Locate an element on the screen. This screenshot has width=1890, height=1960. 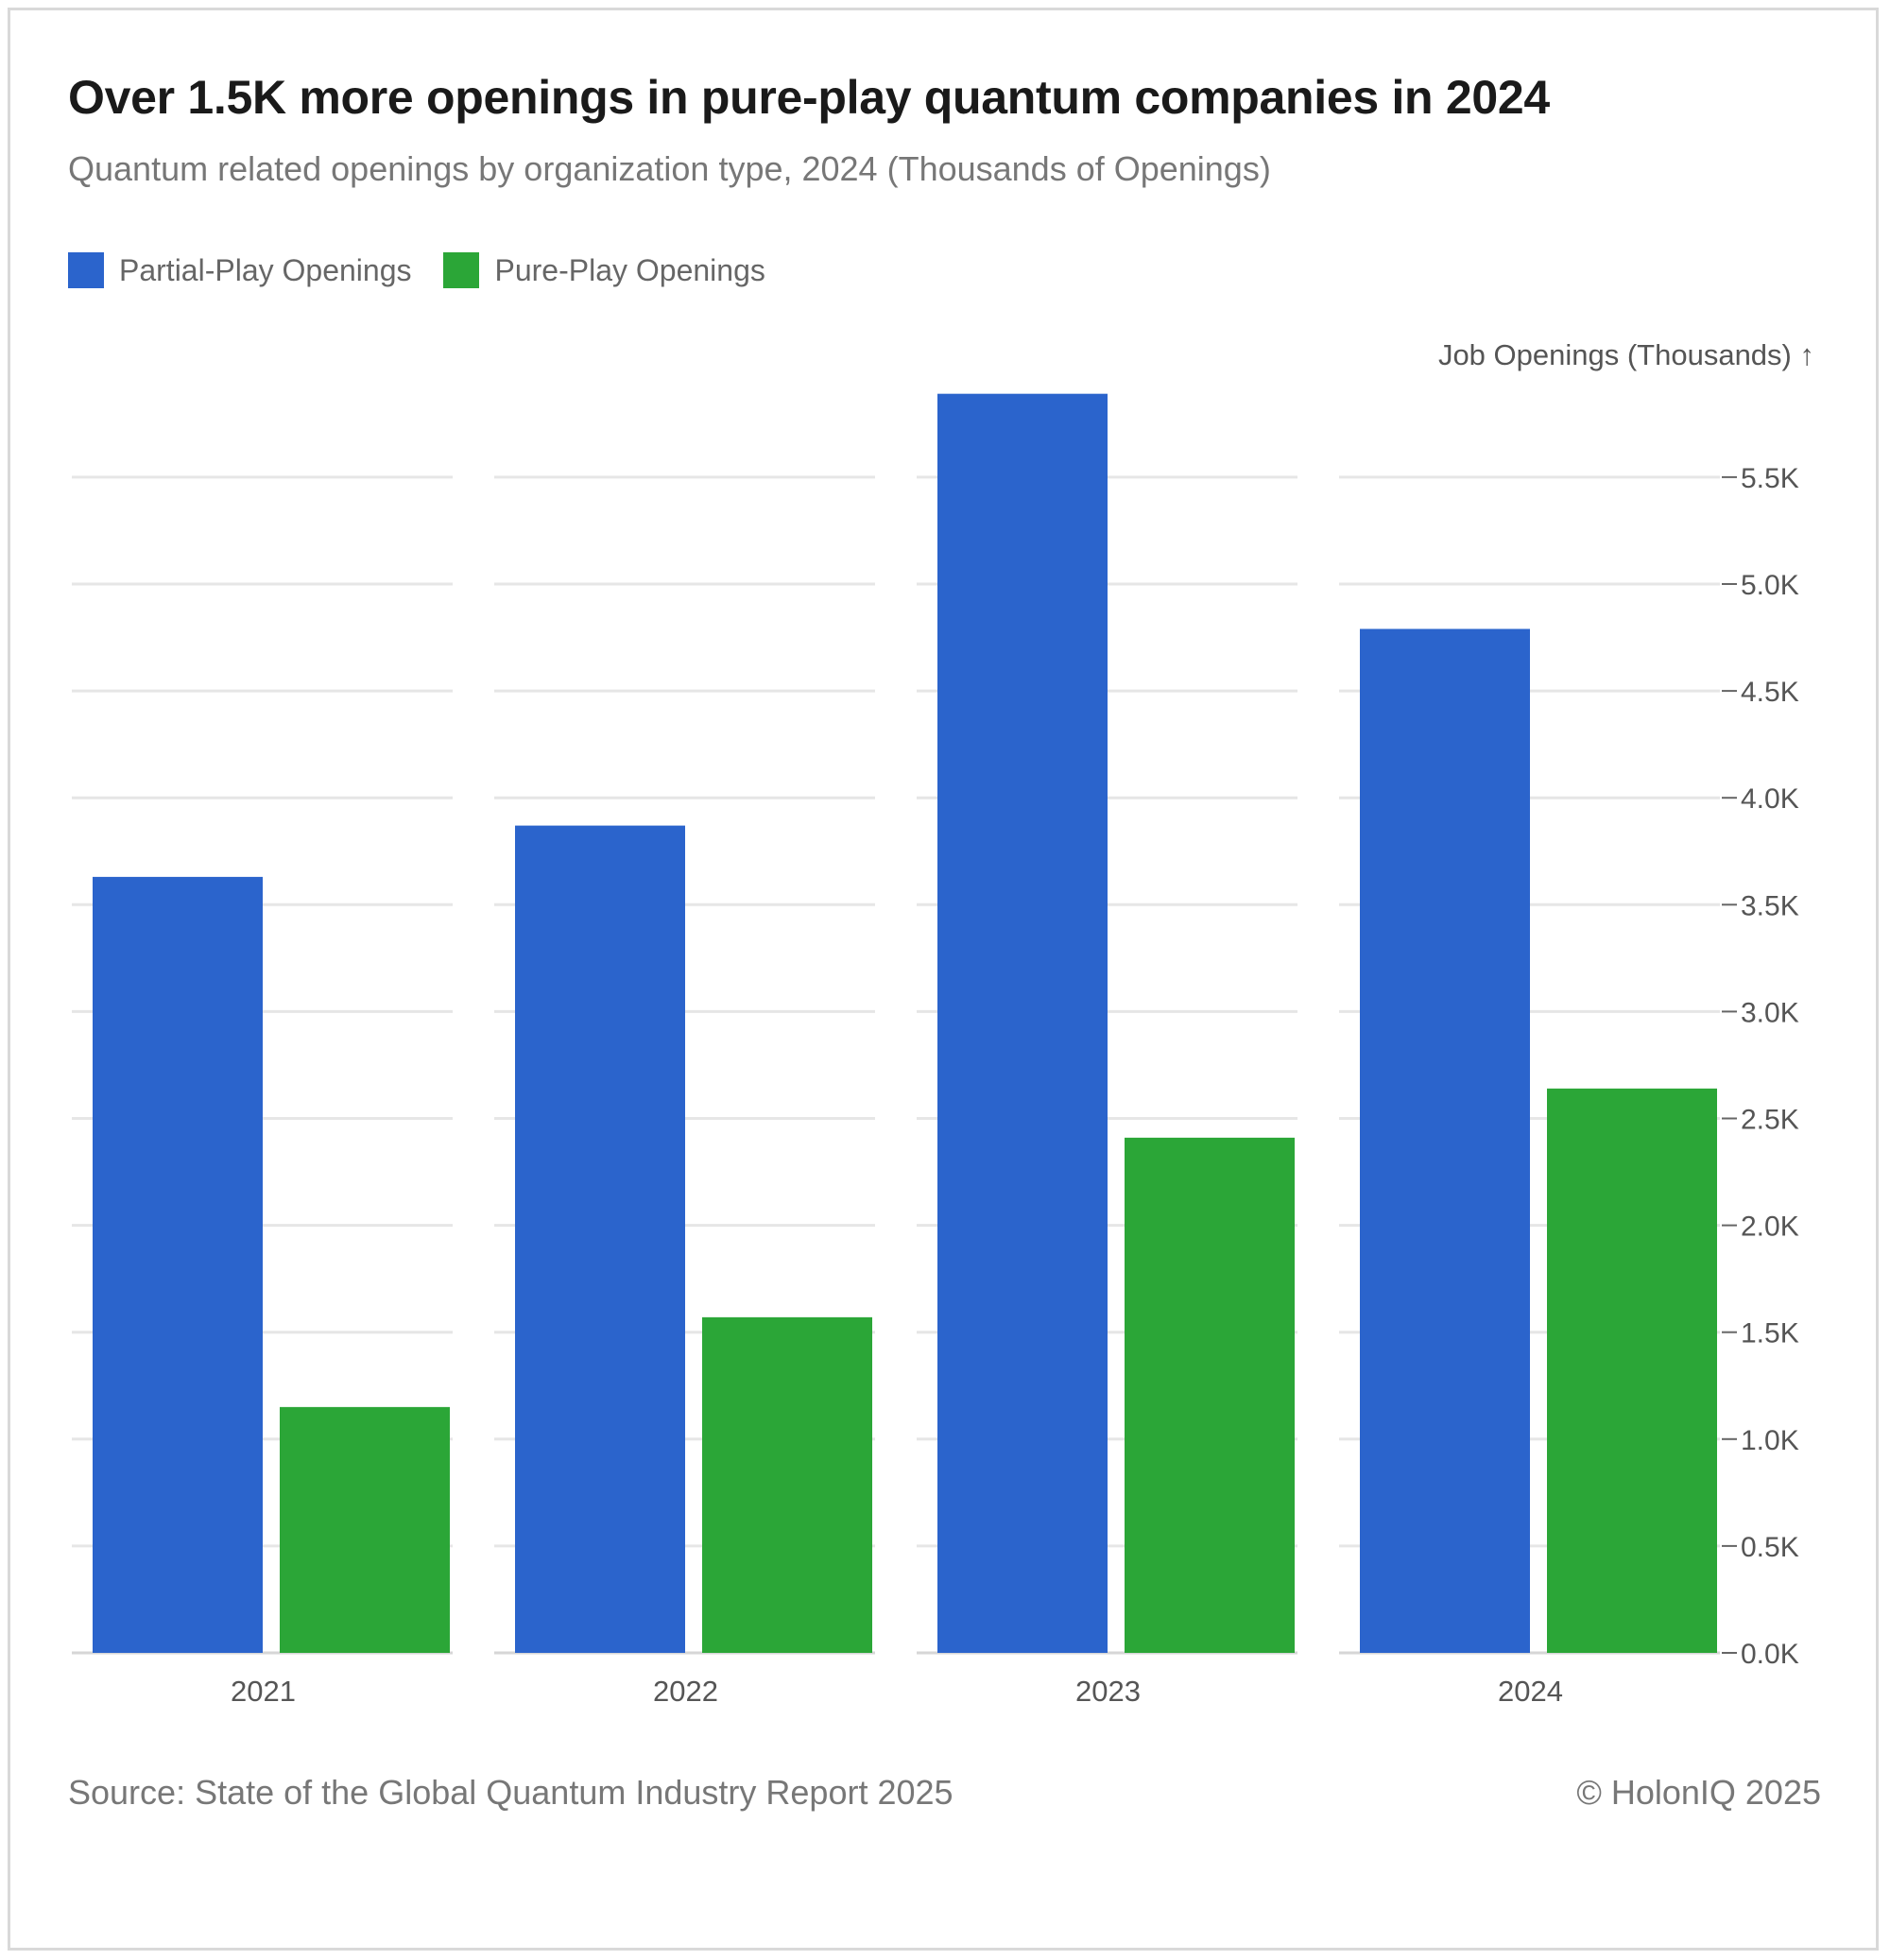
bar-pure-play-2023 is located at coordinates (1210, 1395).